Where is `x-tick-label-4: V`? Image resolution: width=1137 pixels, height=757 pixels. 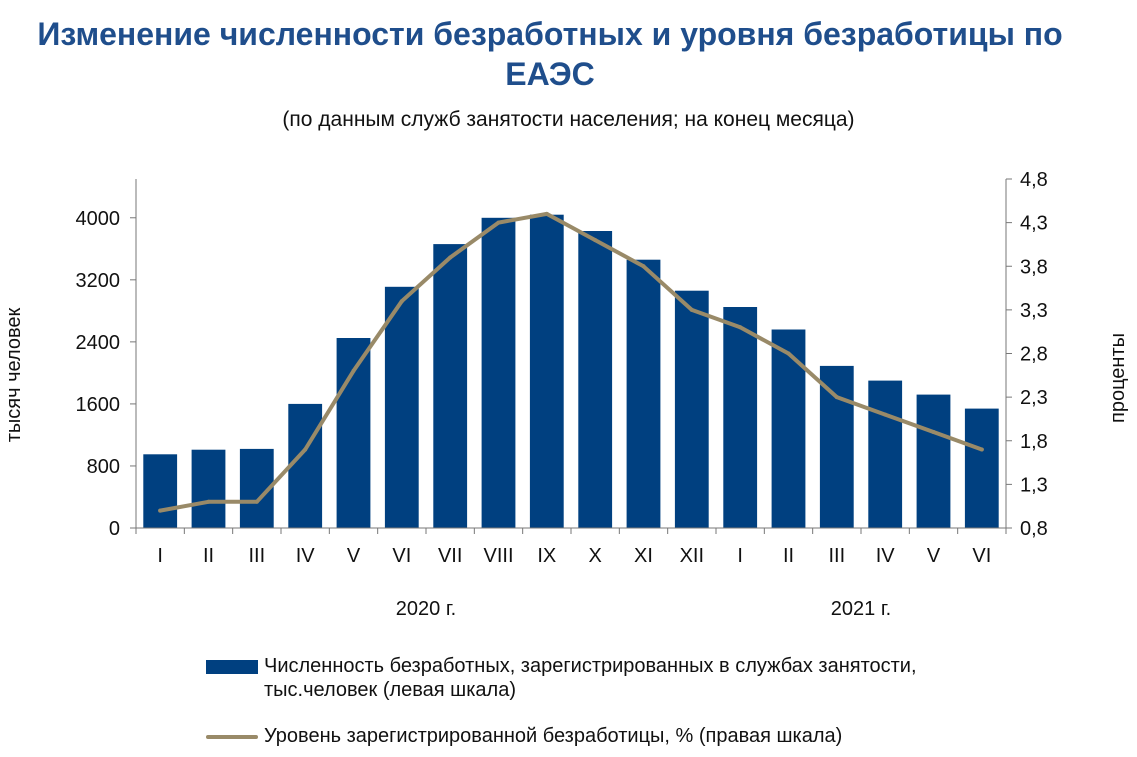
x-tick-label-4: V is located at coordinates (354, 556).